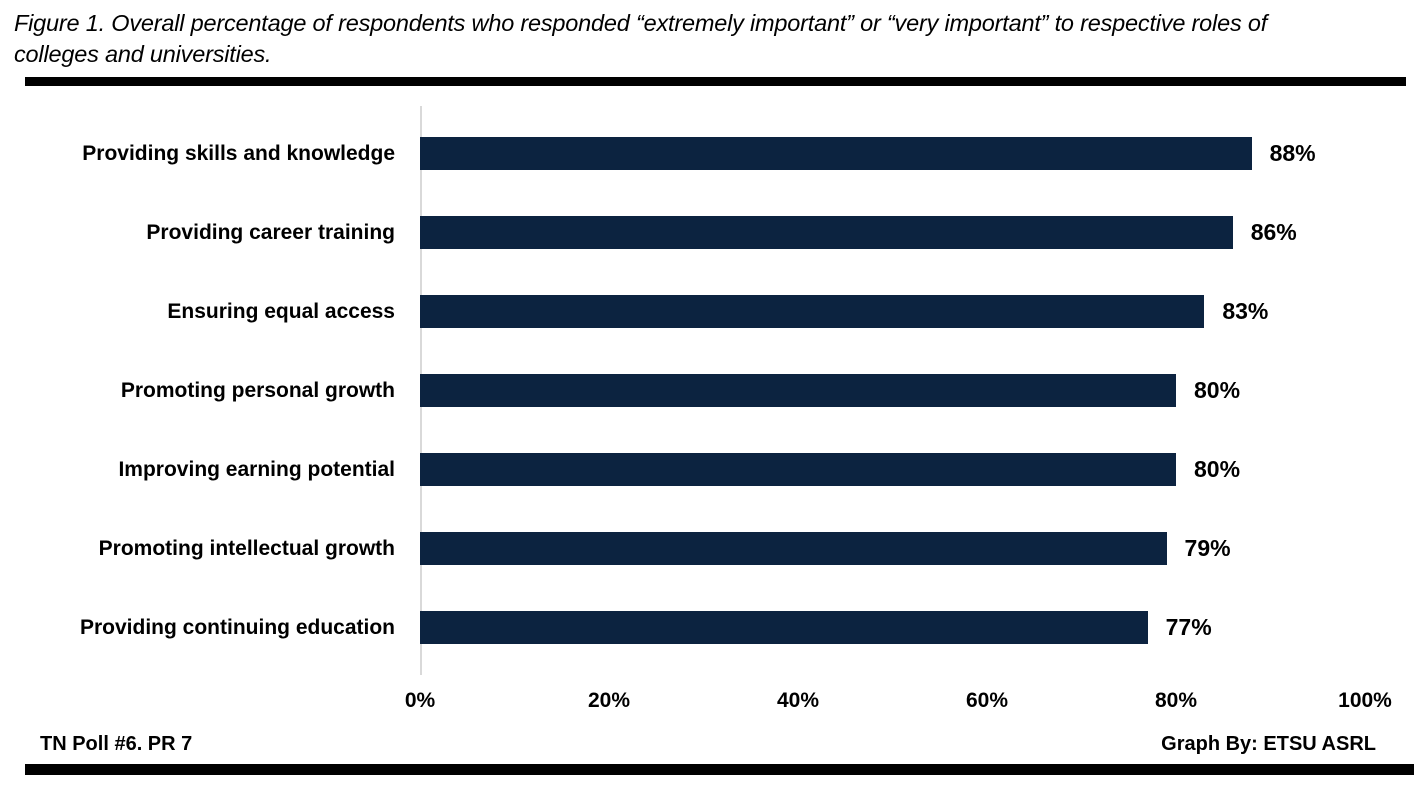 Image resolution: width=1426 pixels, height=800 pixels. What do you see at coordinates (238, 153) in the screenshot?
I see `category-label: Providing skills and knowledge` at bounding box center [238, 153].